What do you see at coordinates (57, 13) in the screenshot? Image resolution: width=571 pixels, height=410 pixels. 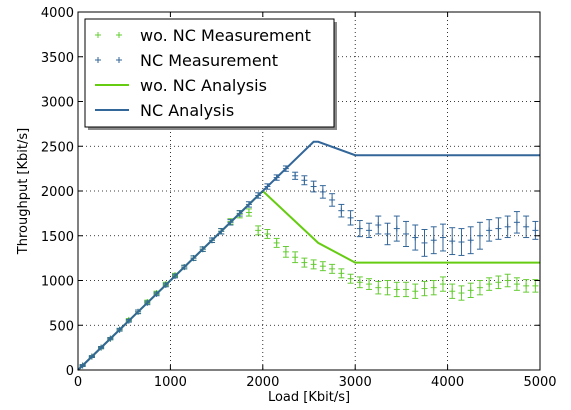 I see `y-tick-label: 4000` at bounding box center [57, 13].